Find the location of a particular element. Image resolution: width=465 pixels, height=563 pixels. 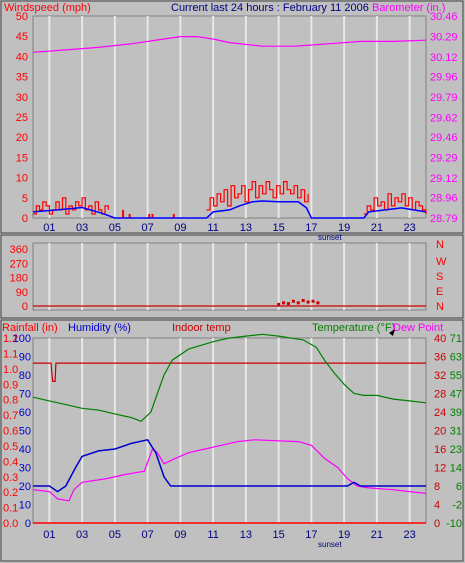

celsius-tick-label: 0 is located at coordinates (437, 524).